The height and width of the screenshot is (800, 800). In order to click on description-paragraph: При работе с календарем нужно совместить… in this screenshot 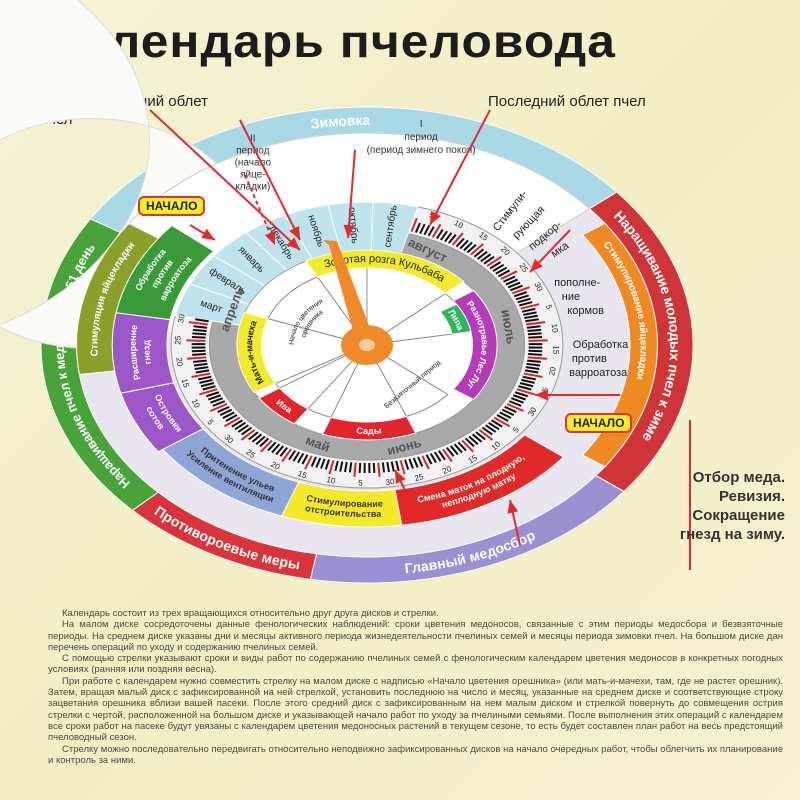, I will do `click(415, 709)`.